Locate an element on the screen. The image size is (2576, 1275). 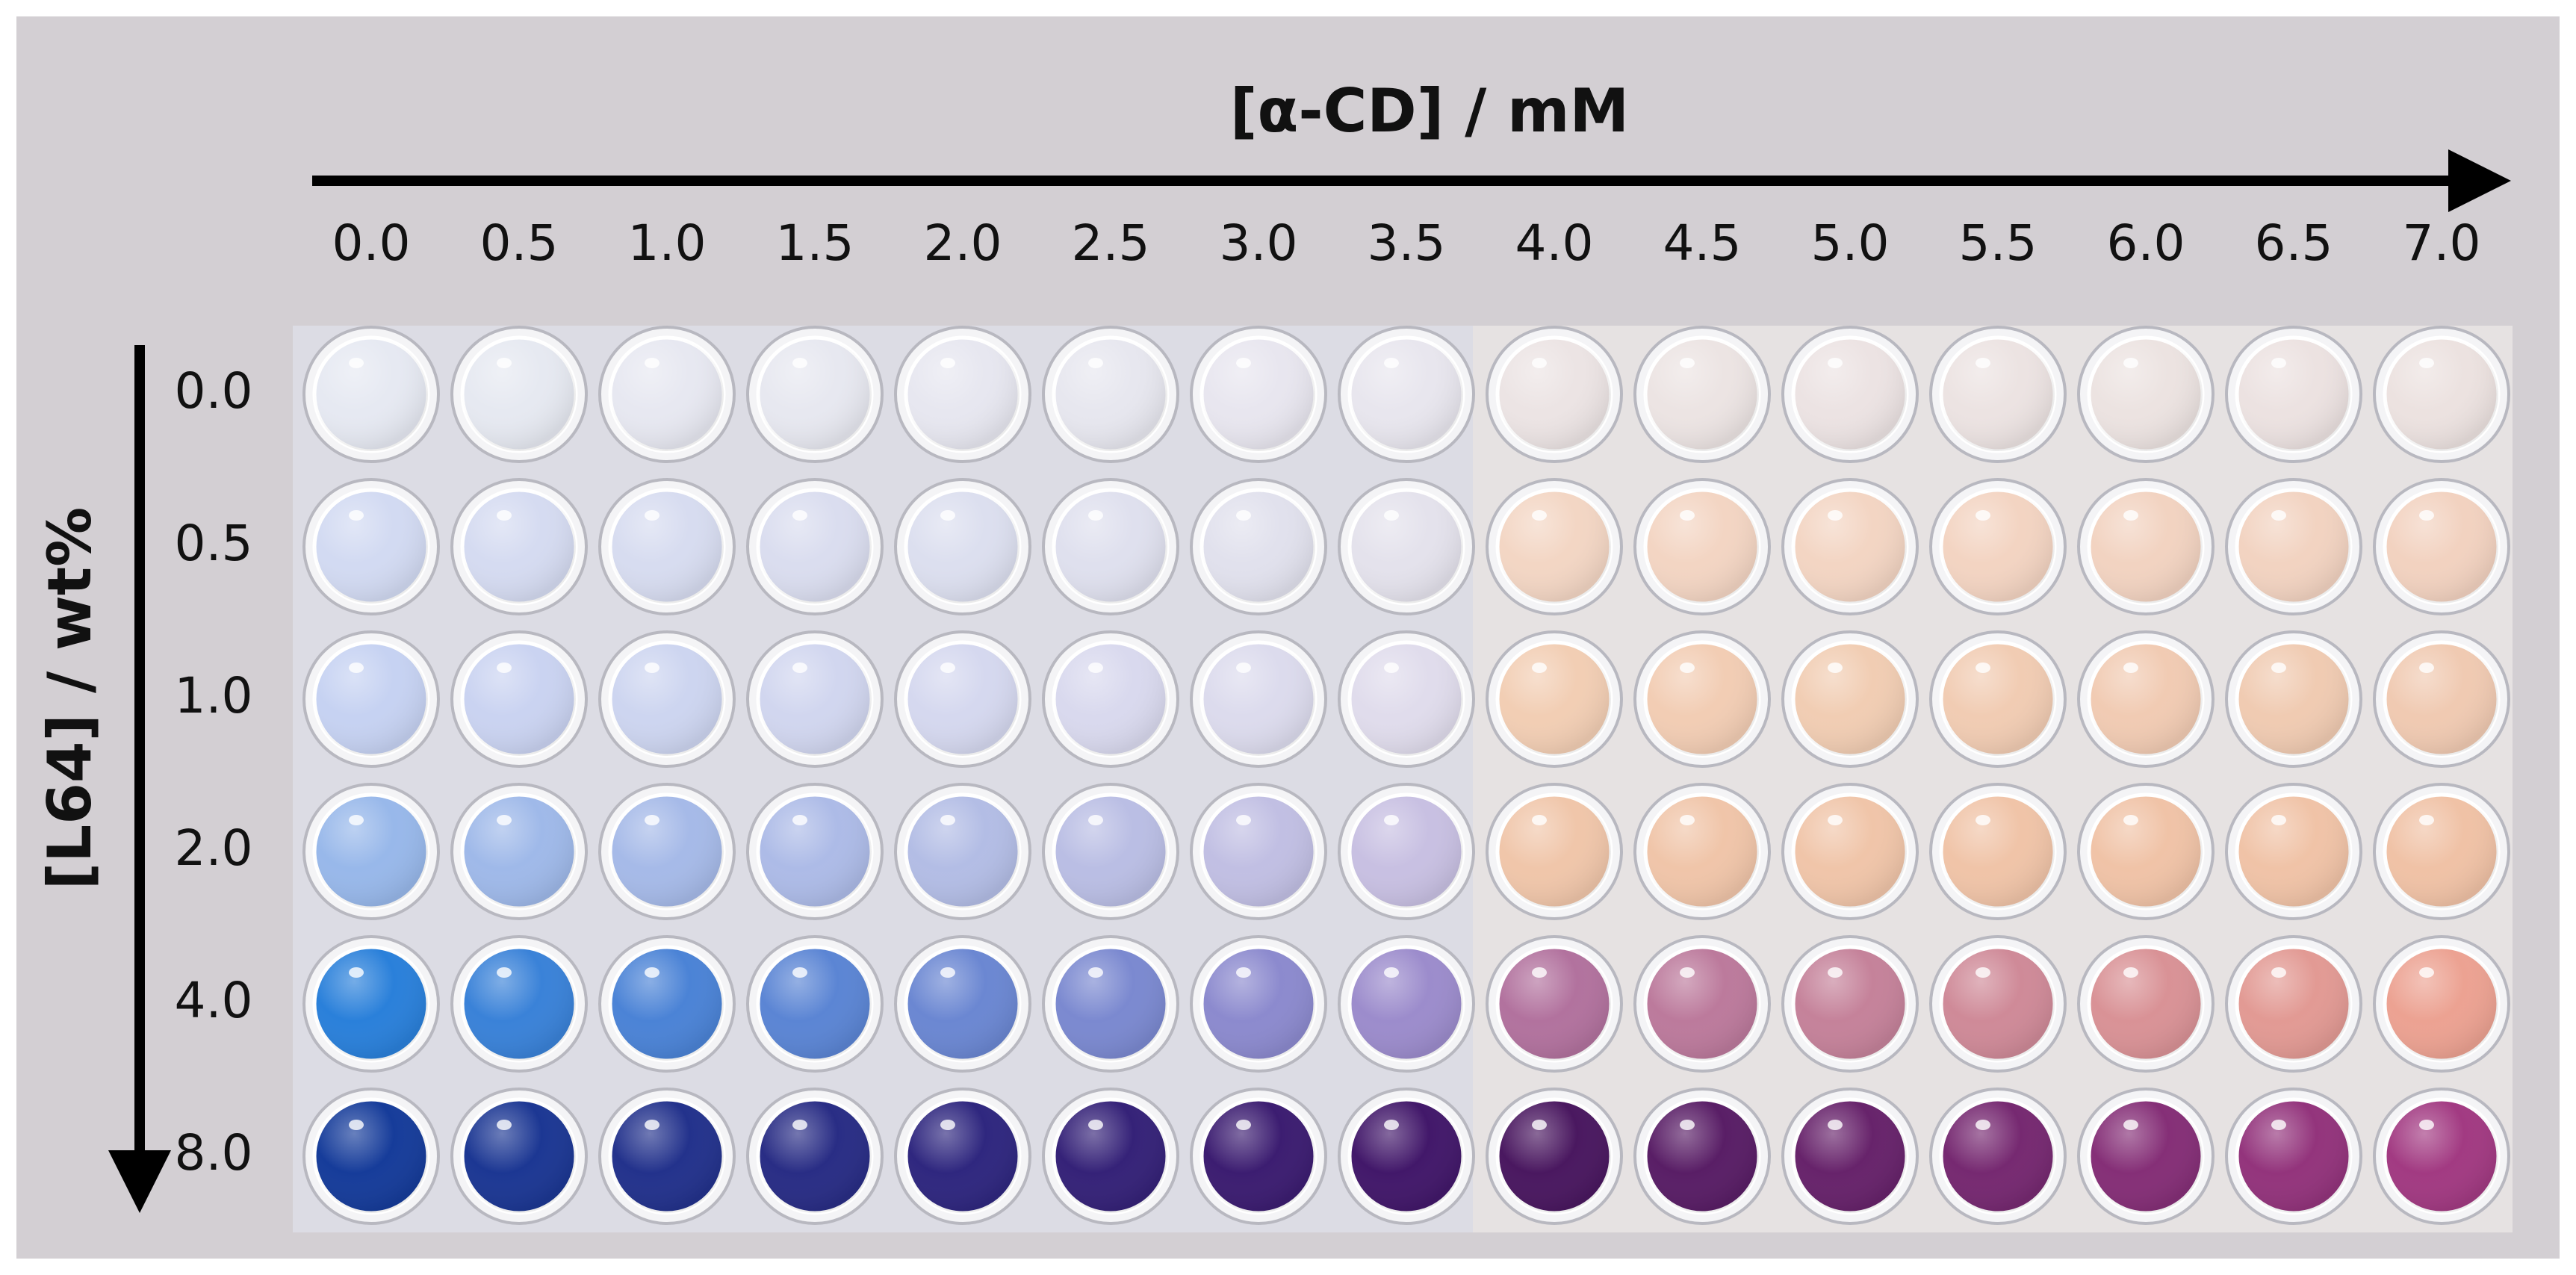
y-axis-title: [L64] / wt% is located at coordinates (70, 699).